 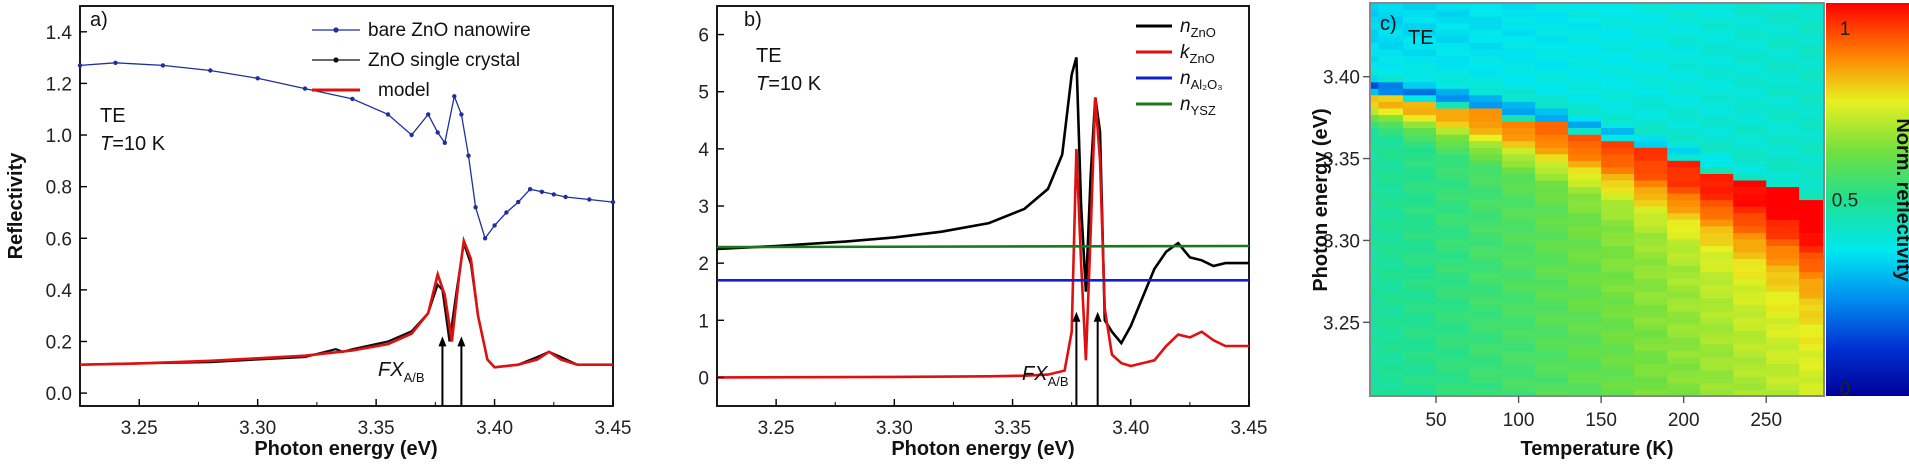 What do you see at coordinates (442, 341) in the screenshot?
I see `a-fx-arrowhead` at bounding box center [442, 341].